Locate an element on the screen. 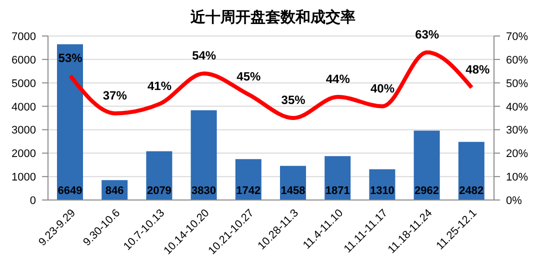  data-label: 41% is located at coordinates (159, 85).